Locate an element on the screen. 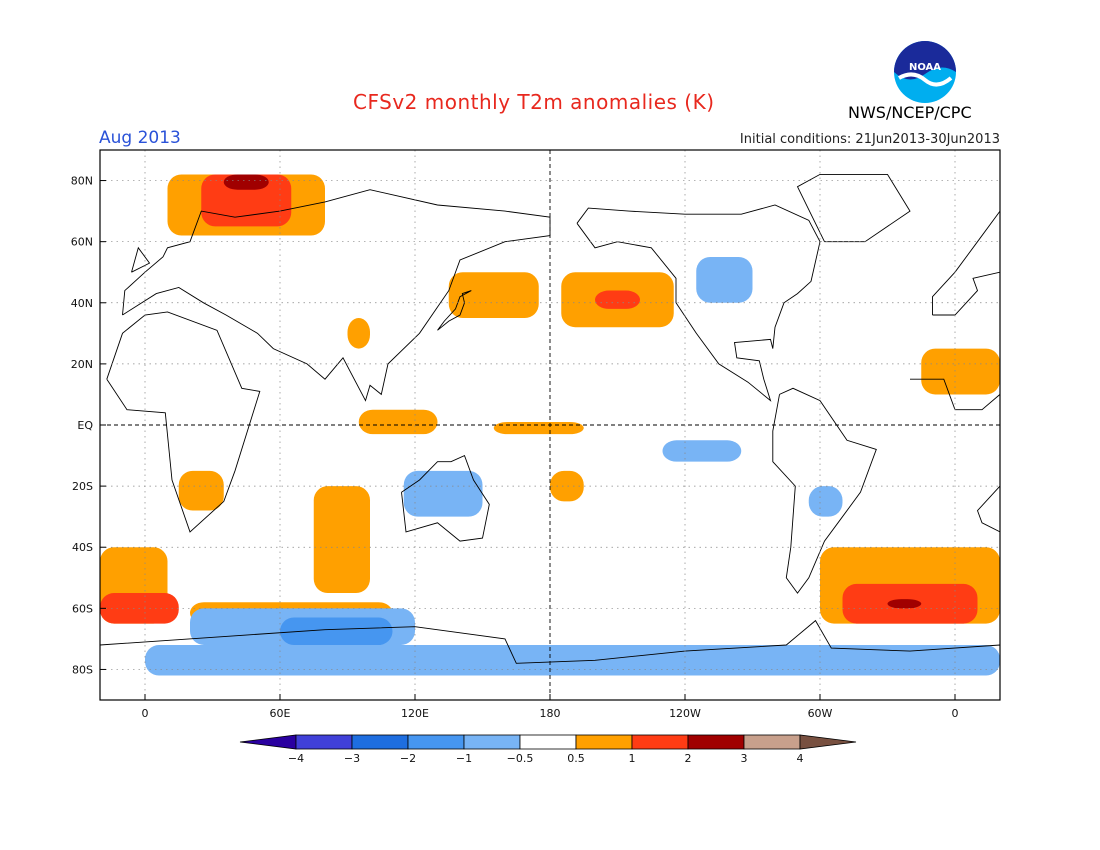  colorbar-tick-label: −1 is located at coordinates (464, 758).